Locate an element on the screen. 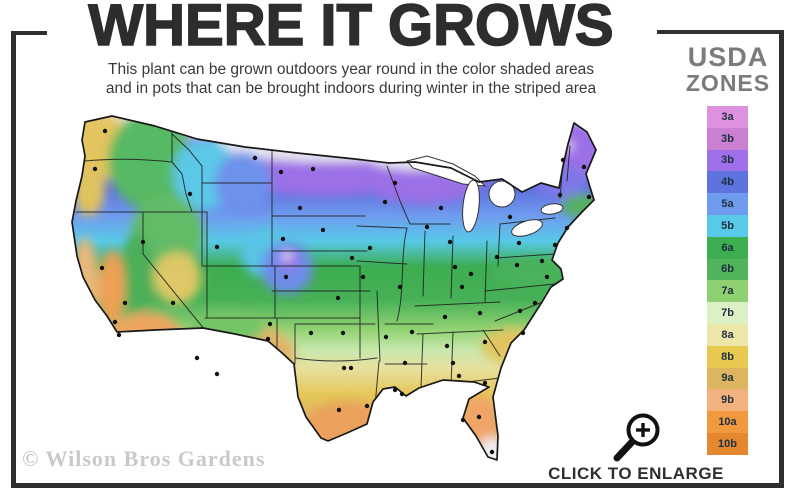  legend-zone-label: 10a is located at coordinates (727, 422).